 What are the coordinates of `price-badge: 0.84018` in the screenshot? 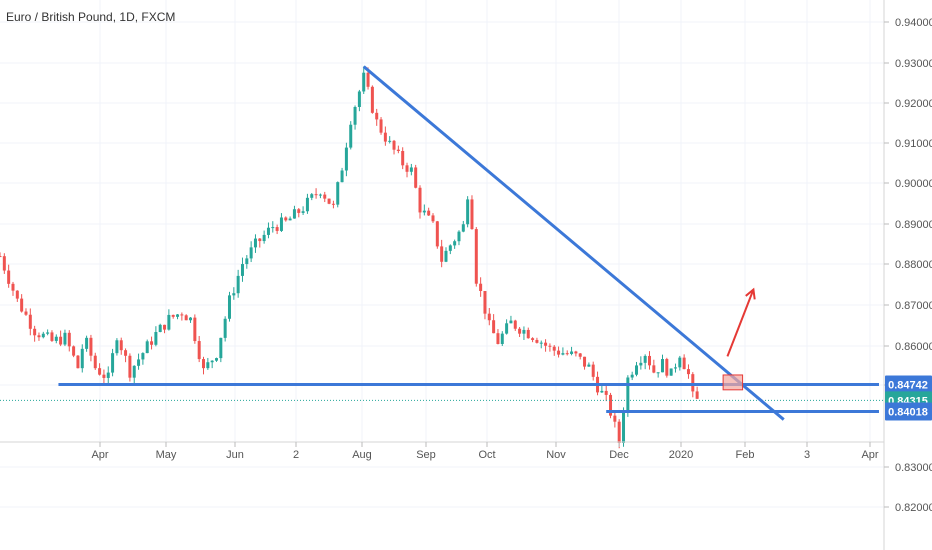 It's located at (908, 411).